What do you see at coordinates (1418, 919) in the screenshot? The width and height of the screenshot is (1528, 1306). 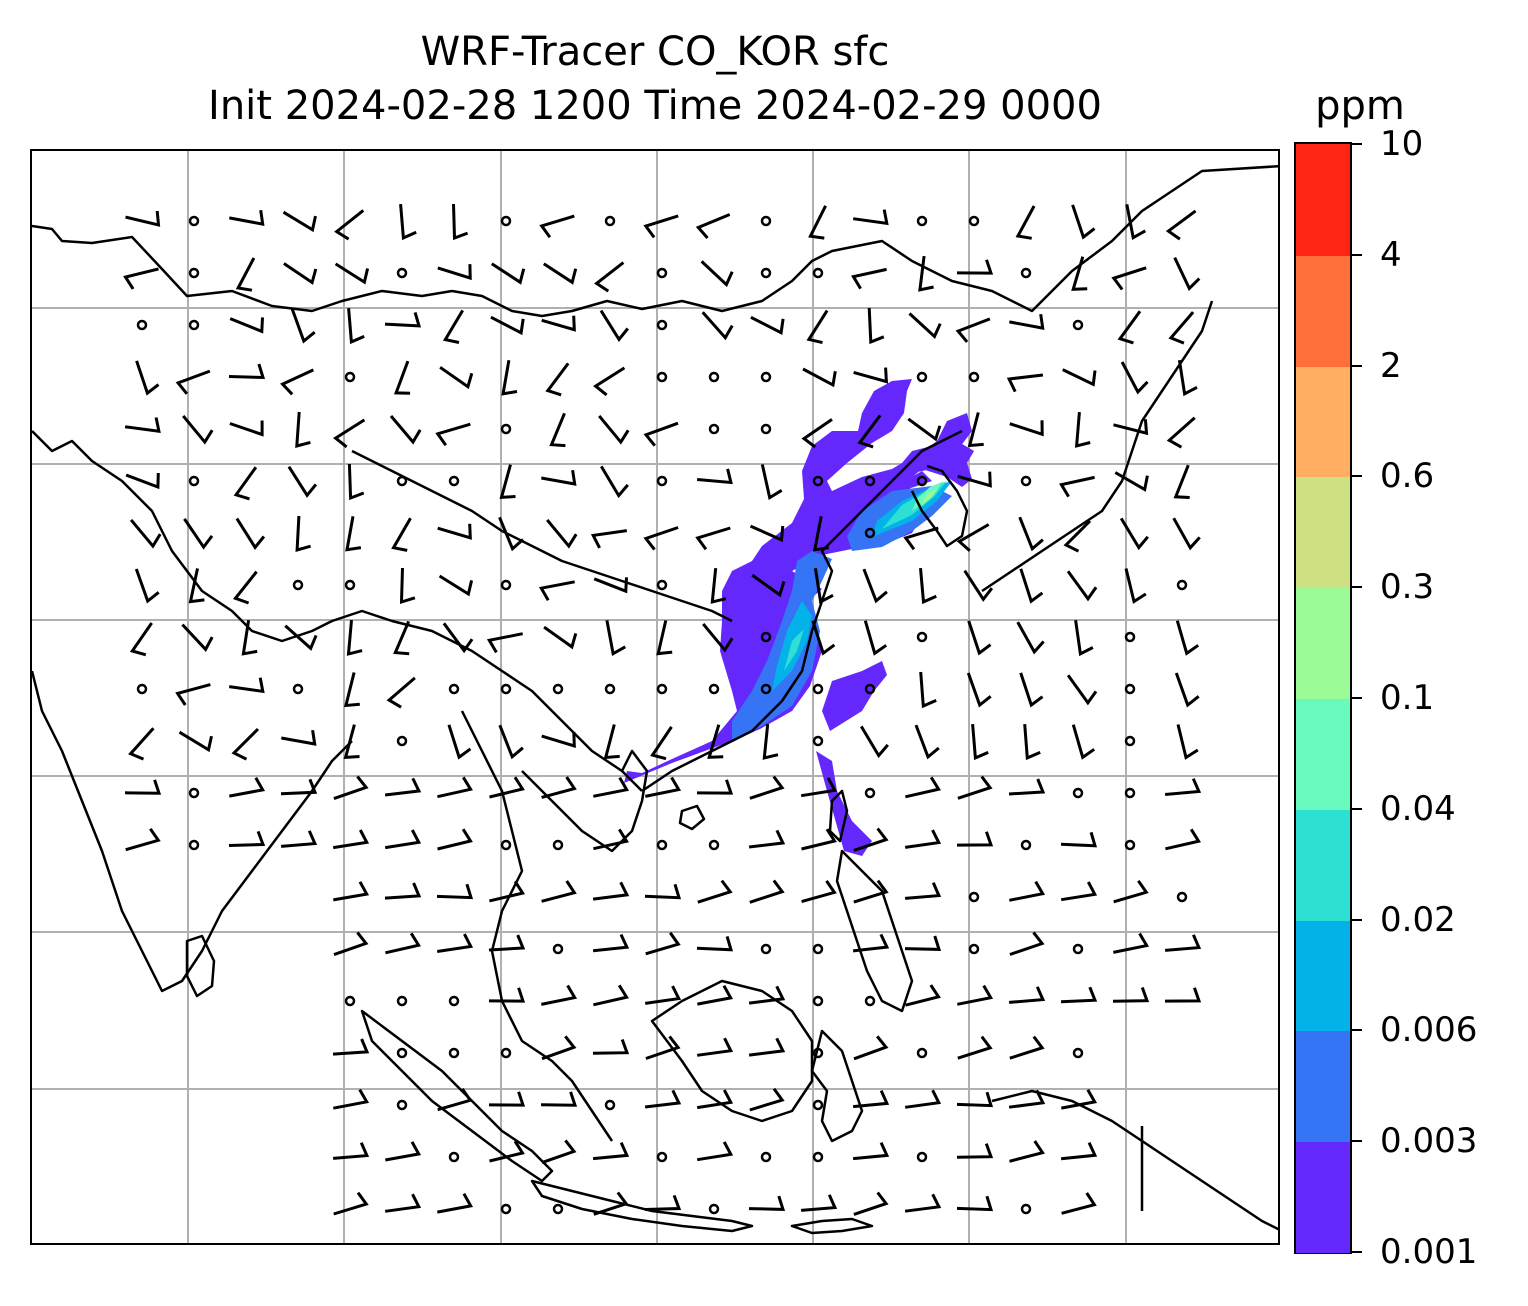 I see `colorbar-tick-label: 0.02` at bounding box center [1418, 919].